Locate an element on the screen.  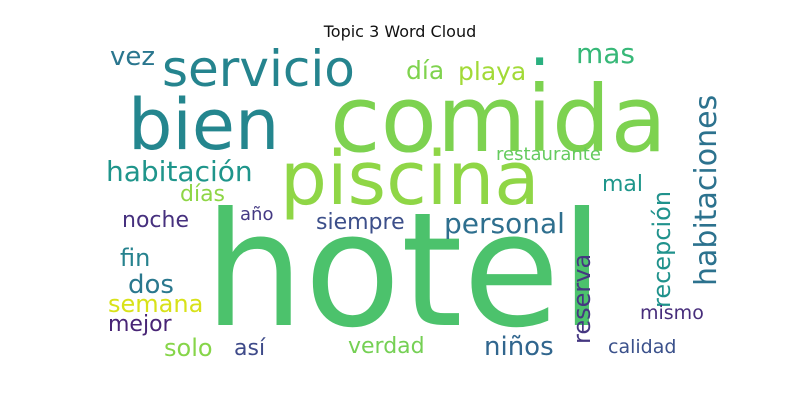
word-recepcion: recepción is located at coordinates (662, 249).